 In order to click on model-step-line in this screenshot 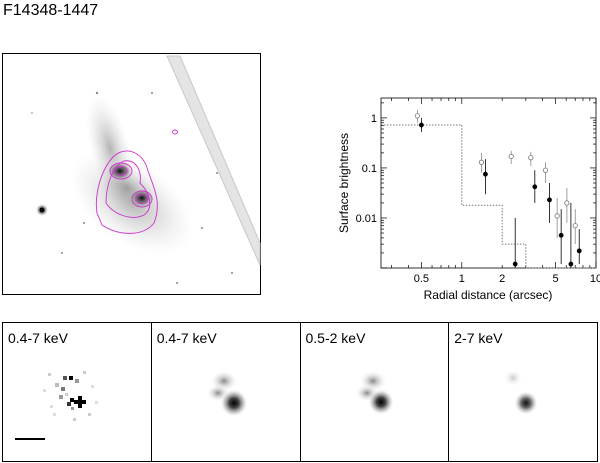, I will do `click(488, 196)`.